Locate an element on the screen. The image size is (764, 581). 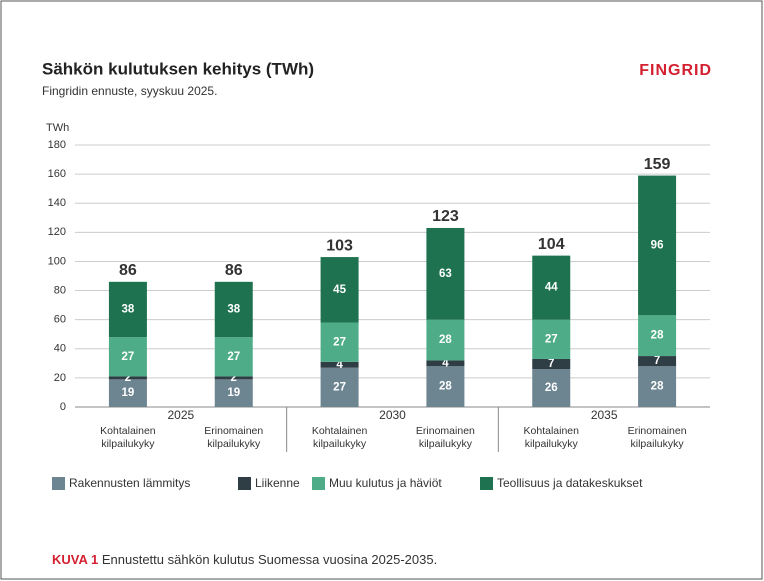
data-label: 63 is located at coordinates (445, 274).